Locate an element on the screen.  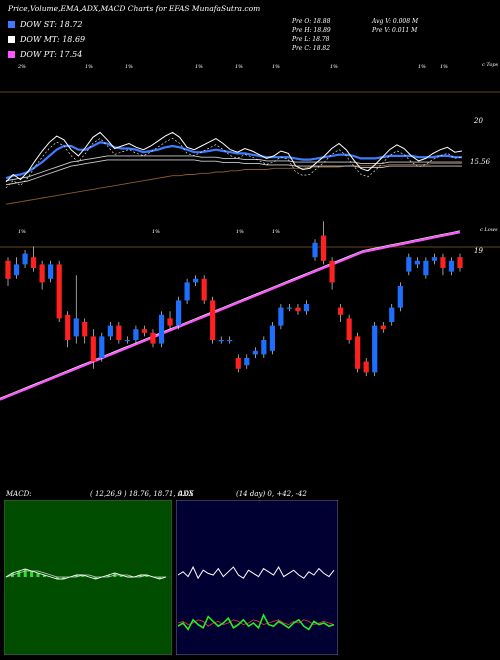
legend-swatch-white is located at coordinates (11, 39).